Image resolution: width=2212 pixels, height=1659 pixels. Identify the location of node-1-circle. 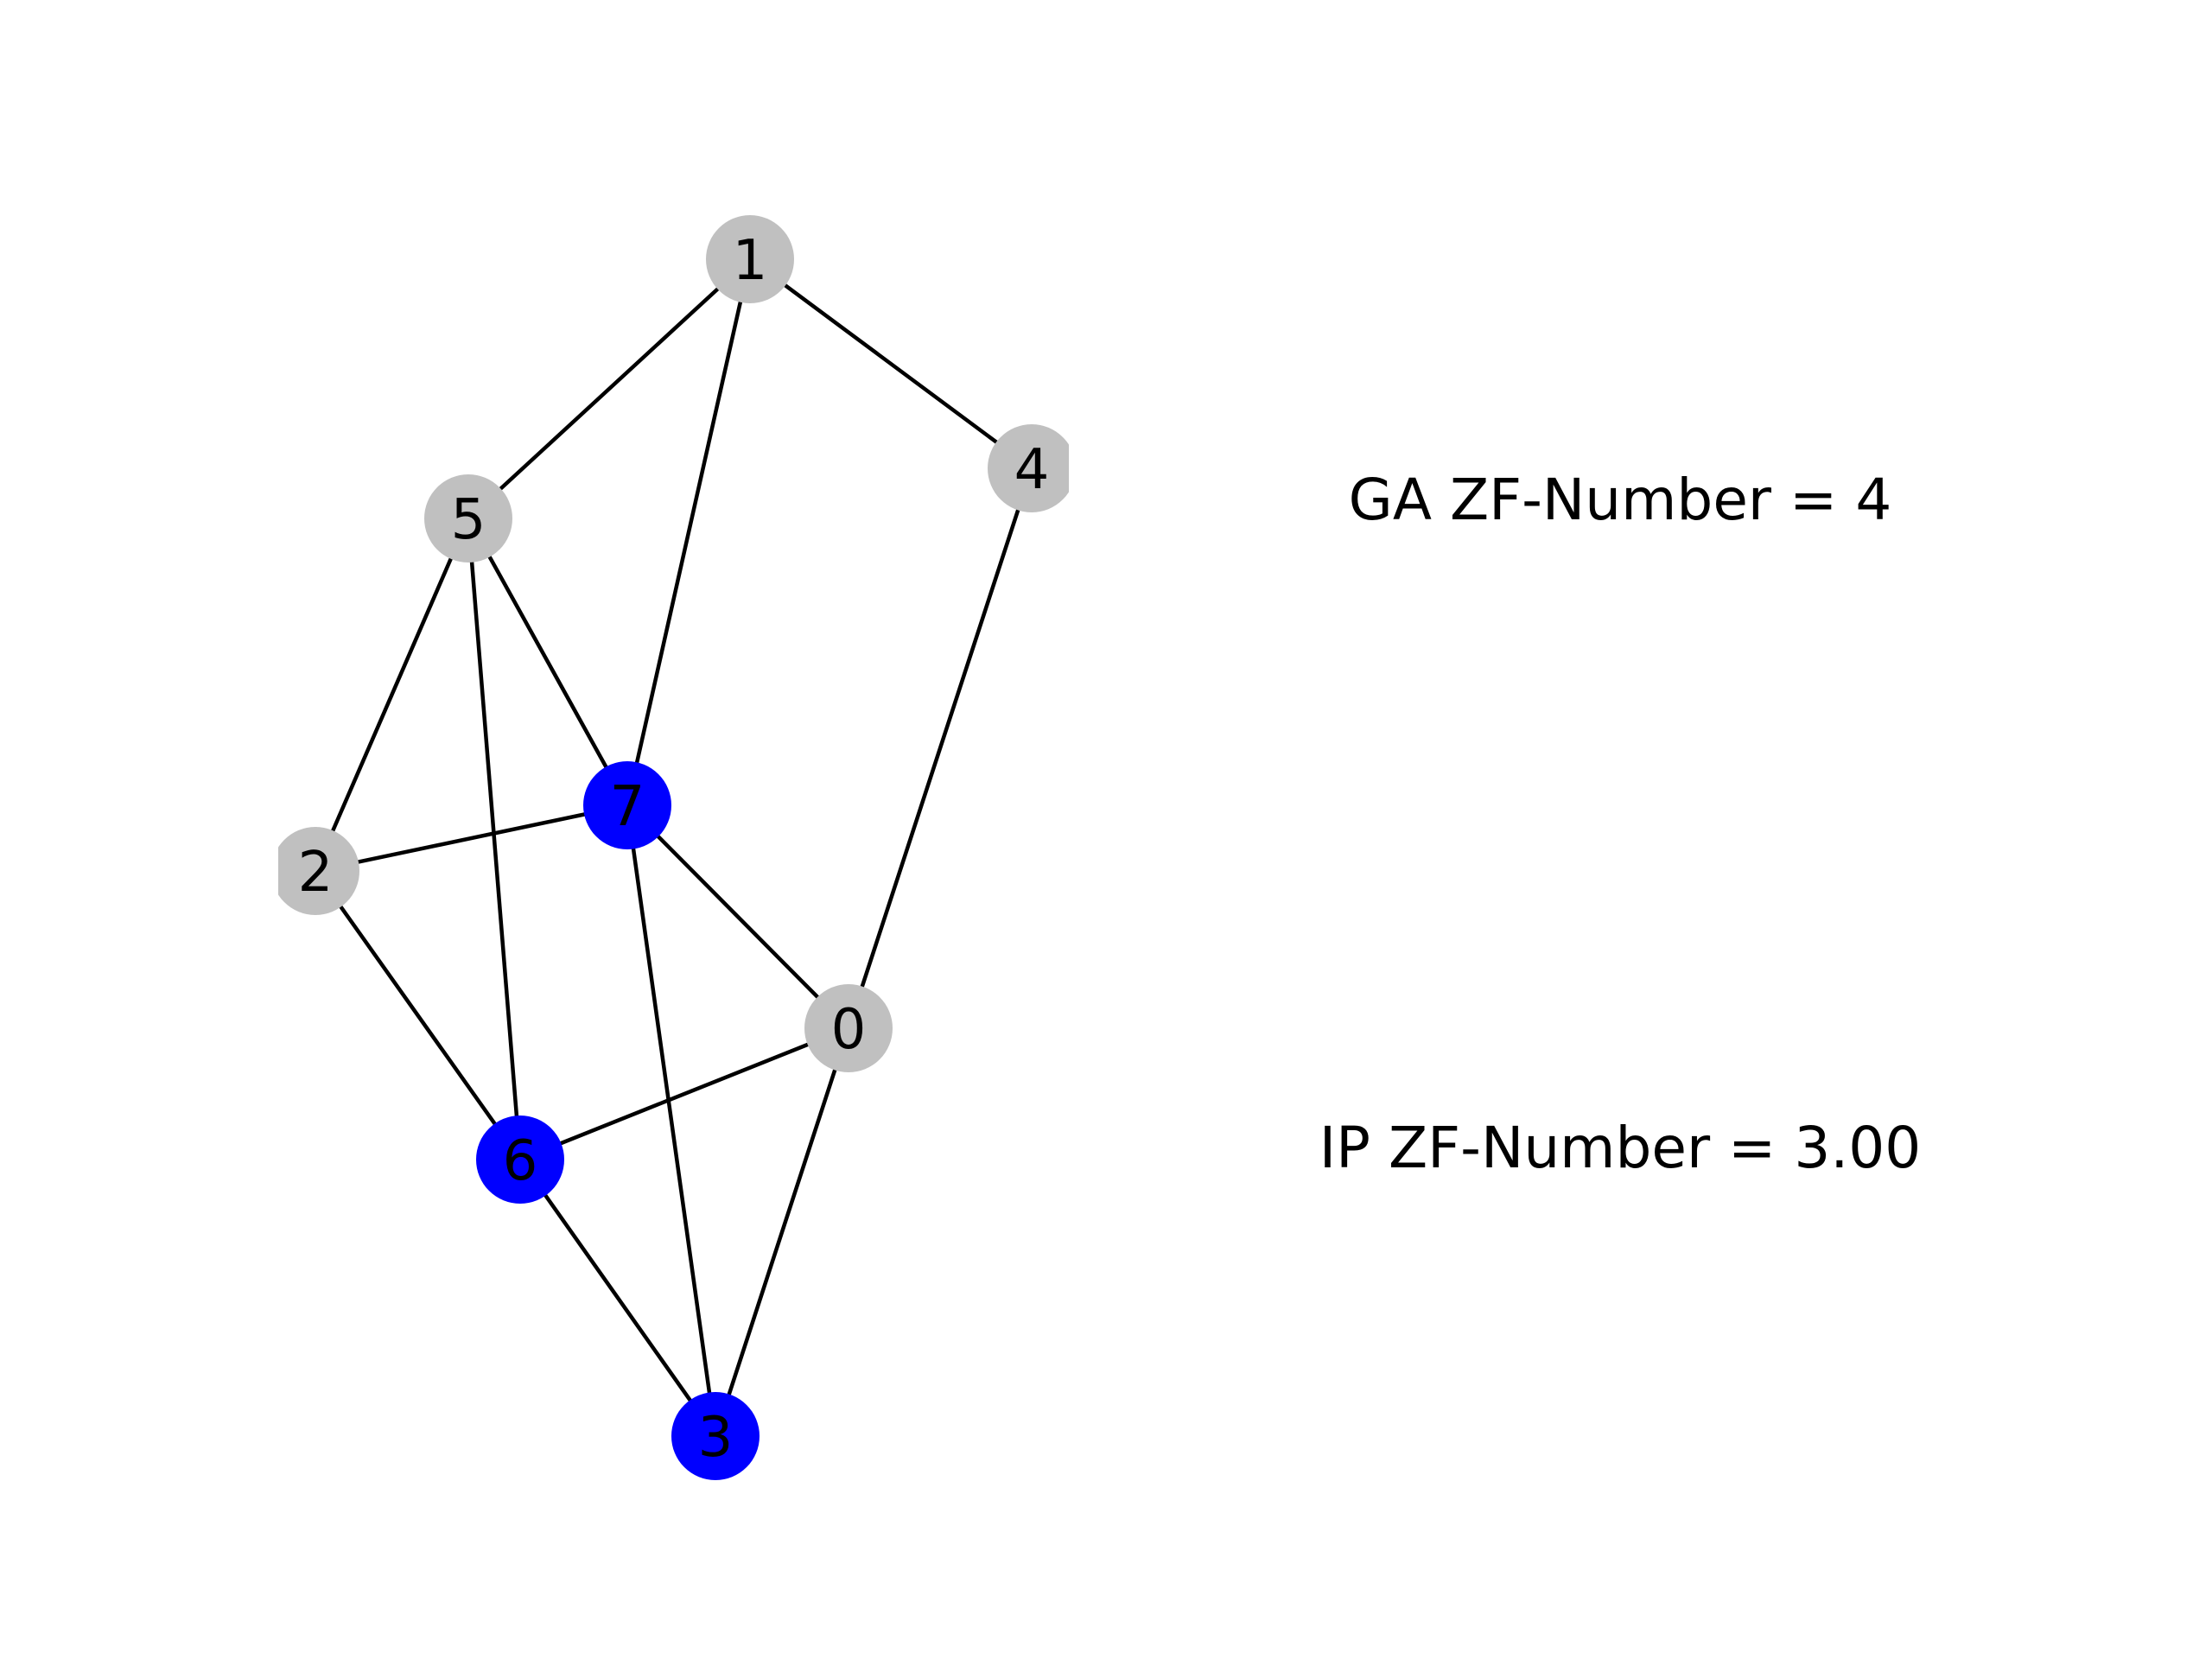
(750, 259).